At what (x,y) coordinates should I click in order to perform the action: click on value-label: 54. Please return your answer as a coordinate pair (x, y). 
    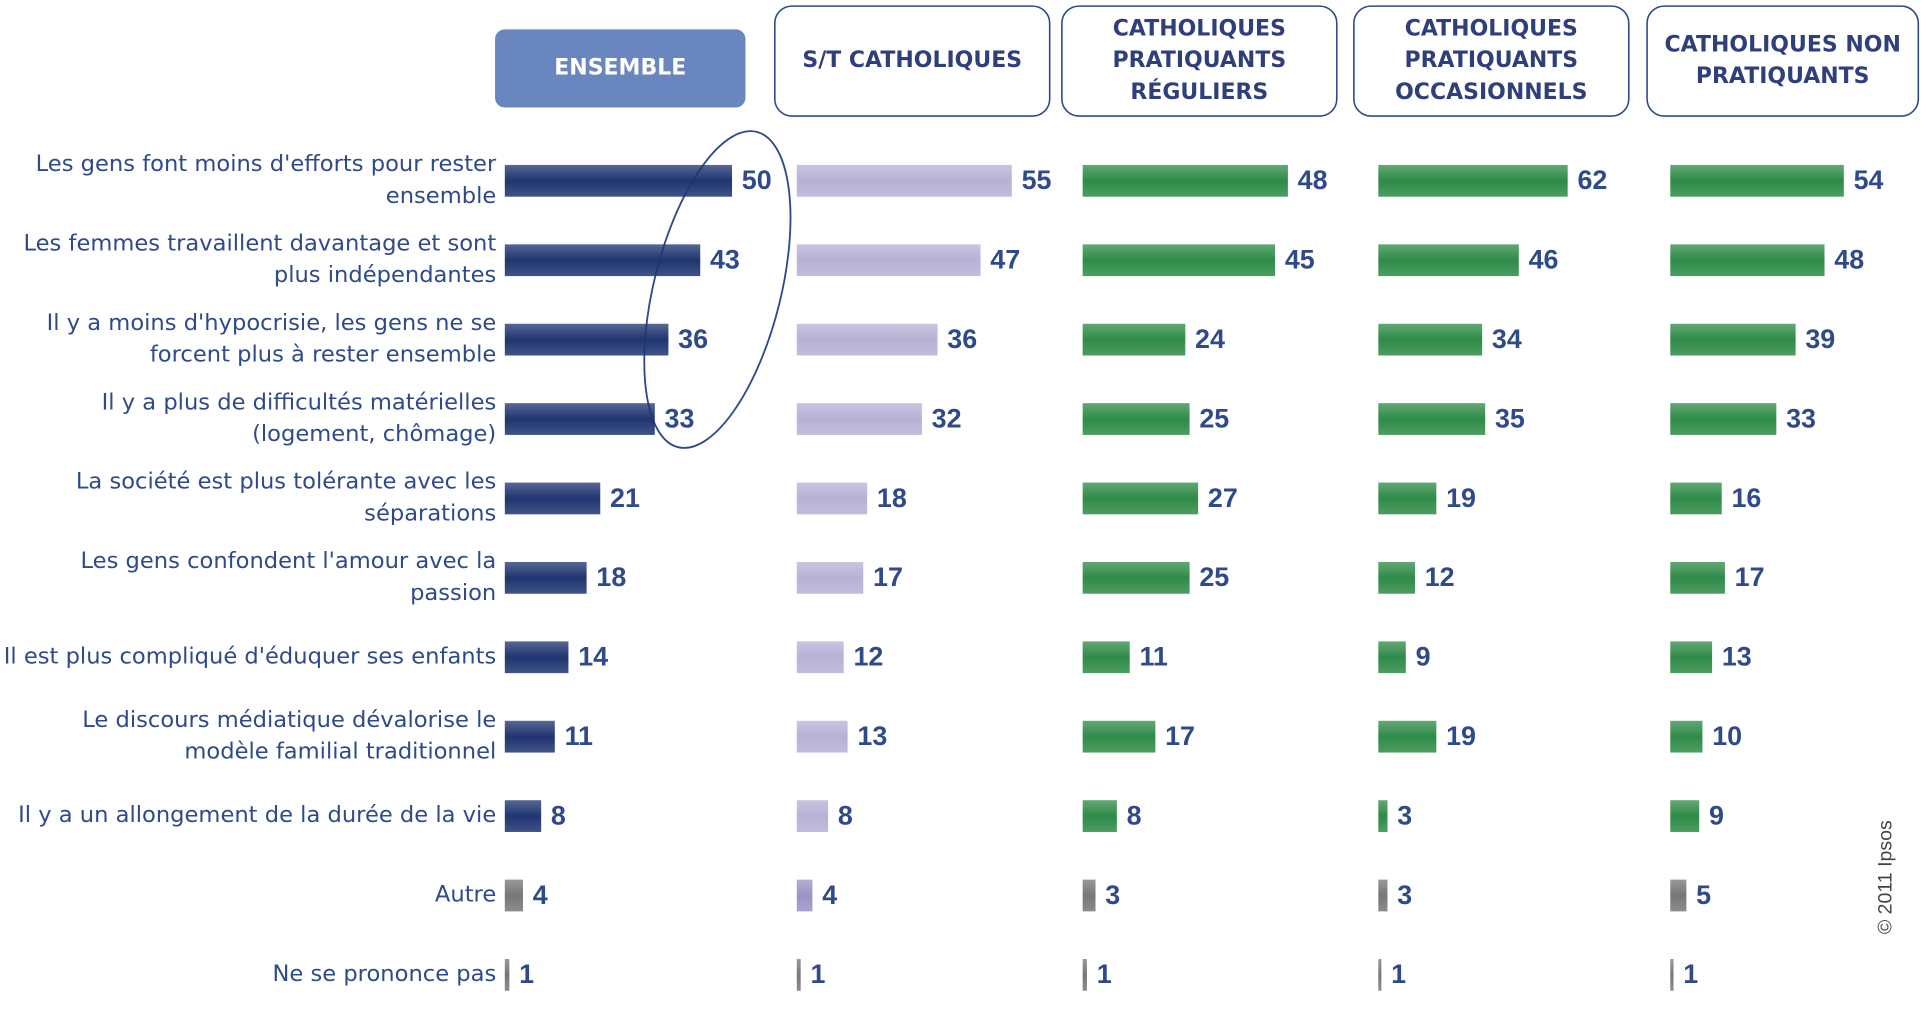
    Looking at the image, I should click on (1869, 180).